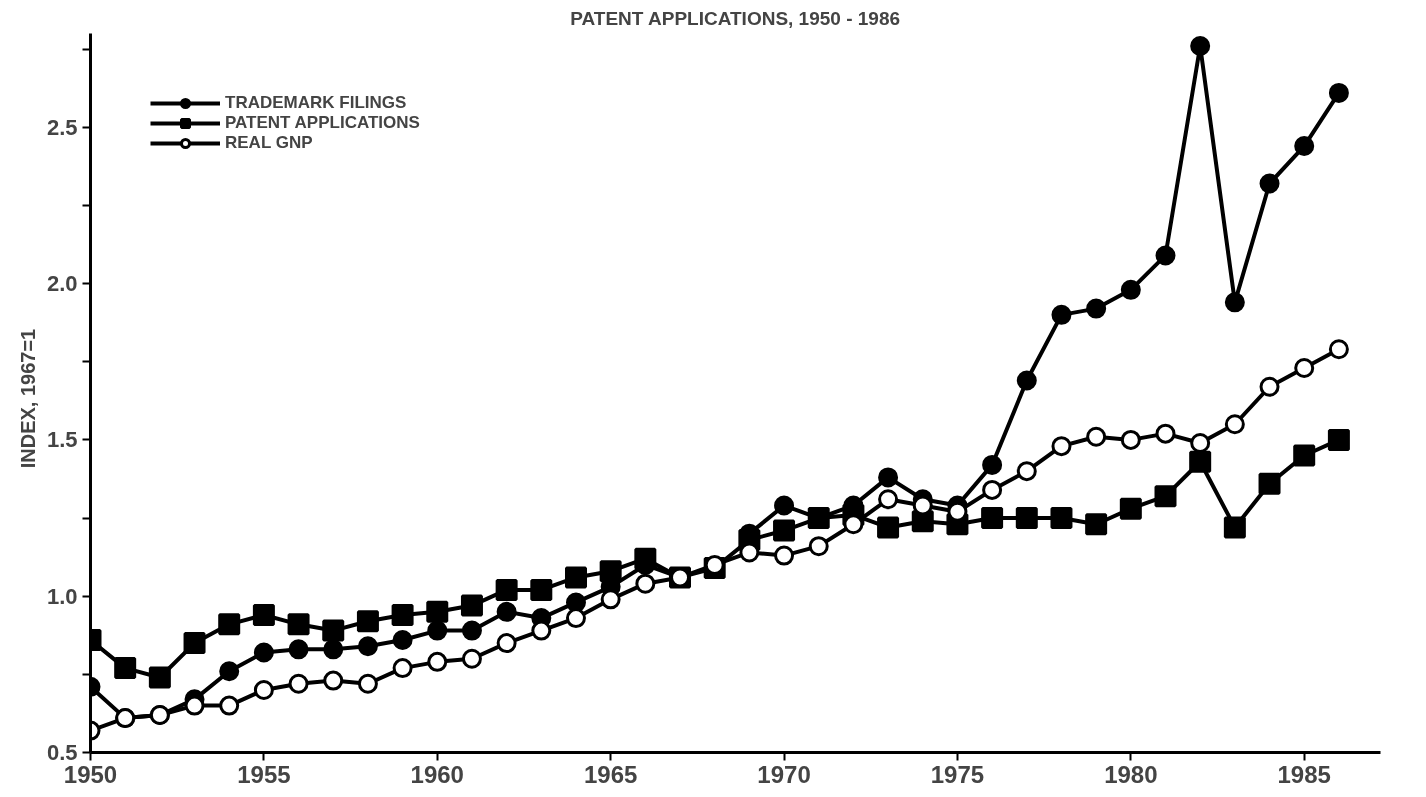 This screenshot has width=1426, height=797. What do you see at coordinates (437, 774) in the screenshot?
I see `x-tick-label: 1960` at bounding box center [437, 774].